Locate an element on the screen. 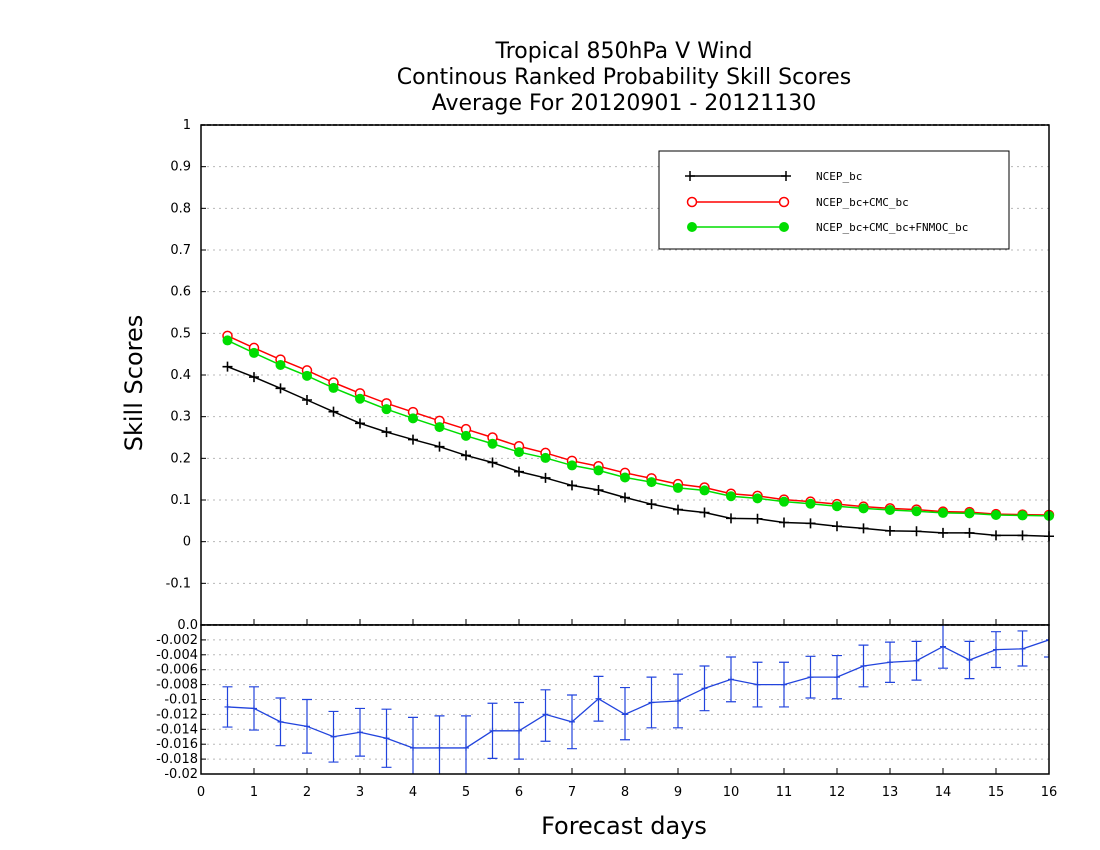 This screenshot has height=850, width=1100. legend-entry-ncep-cmc-fnmoc: NCEP_bc+CMC_bc+FNMOC_bc is located at coordinates (827, 227).